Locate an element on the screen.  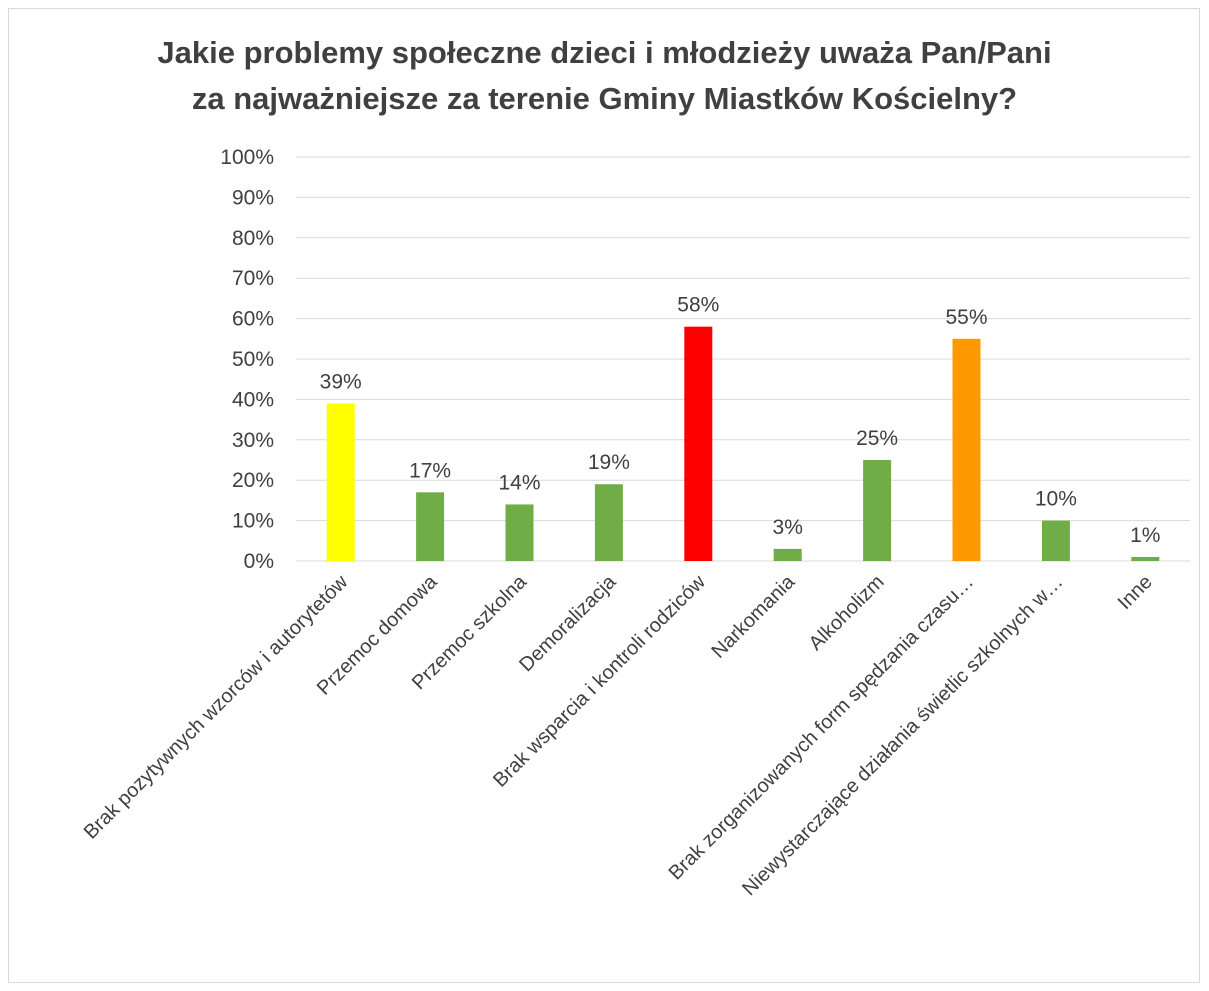
y-tick-label: 90% is located at coordinates (253, 197).